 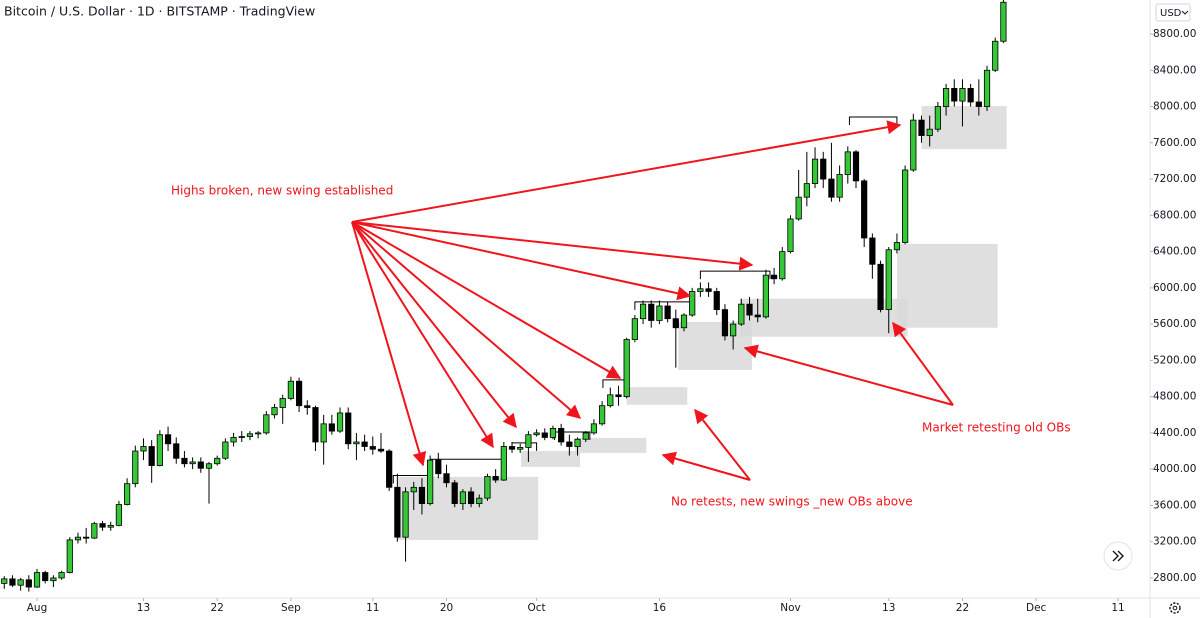 I want to click on currency-box, so click(x=1173, y=12).